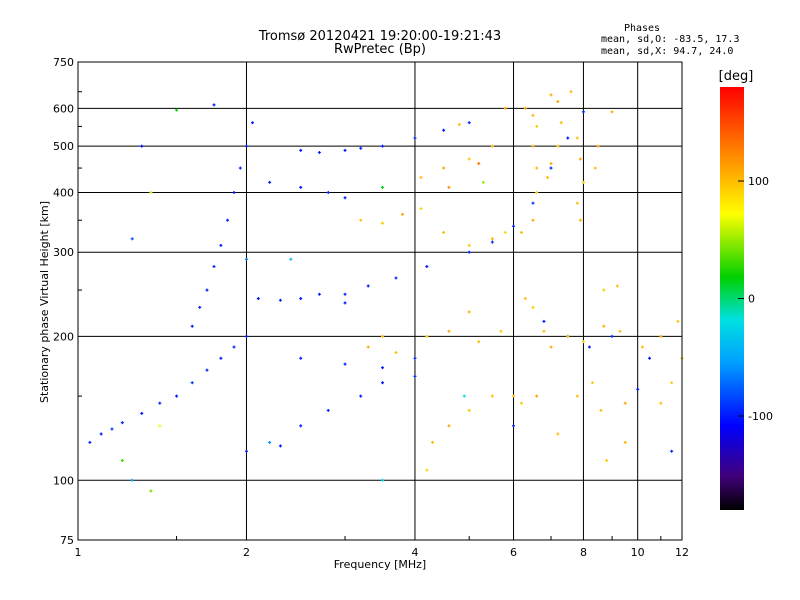 This screenshot has width=800, height=600. I want to click on phase-box-line1: mean, sd,O: -83.5, 17.3, so click(670, 39).